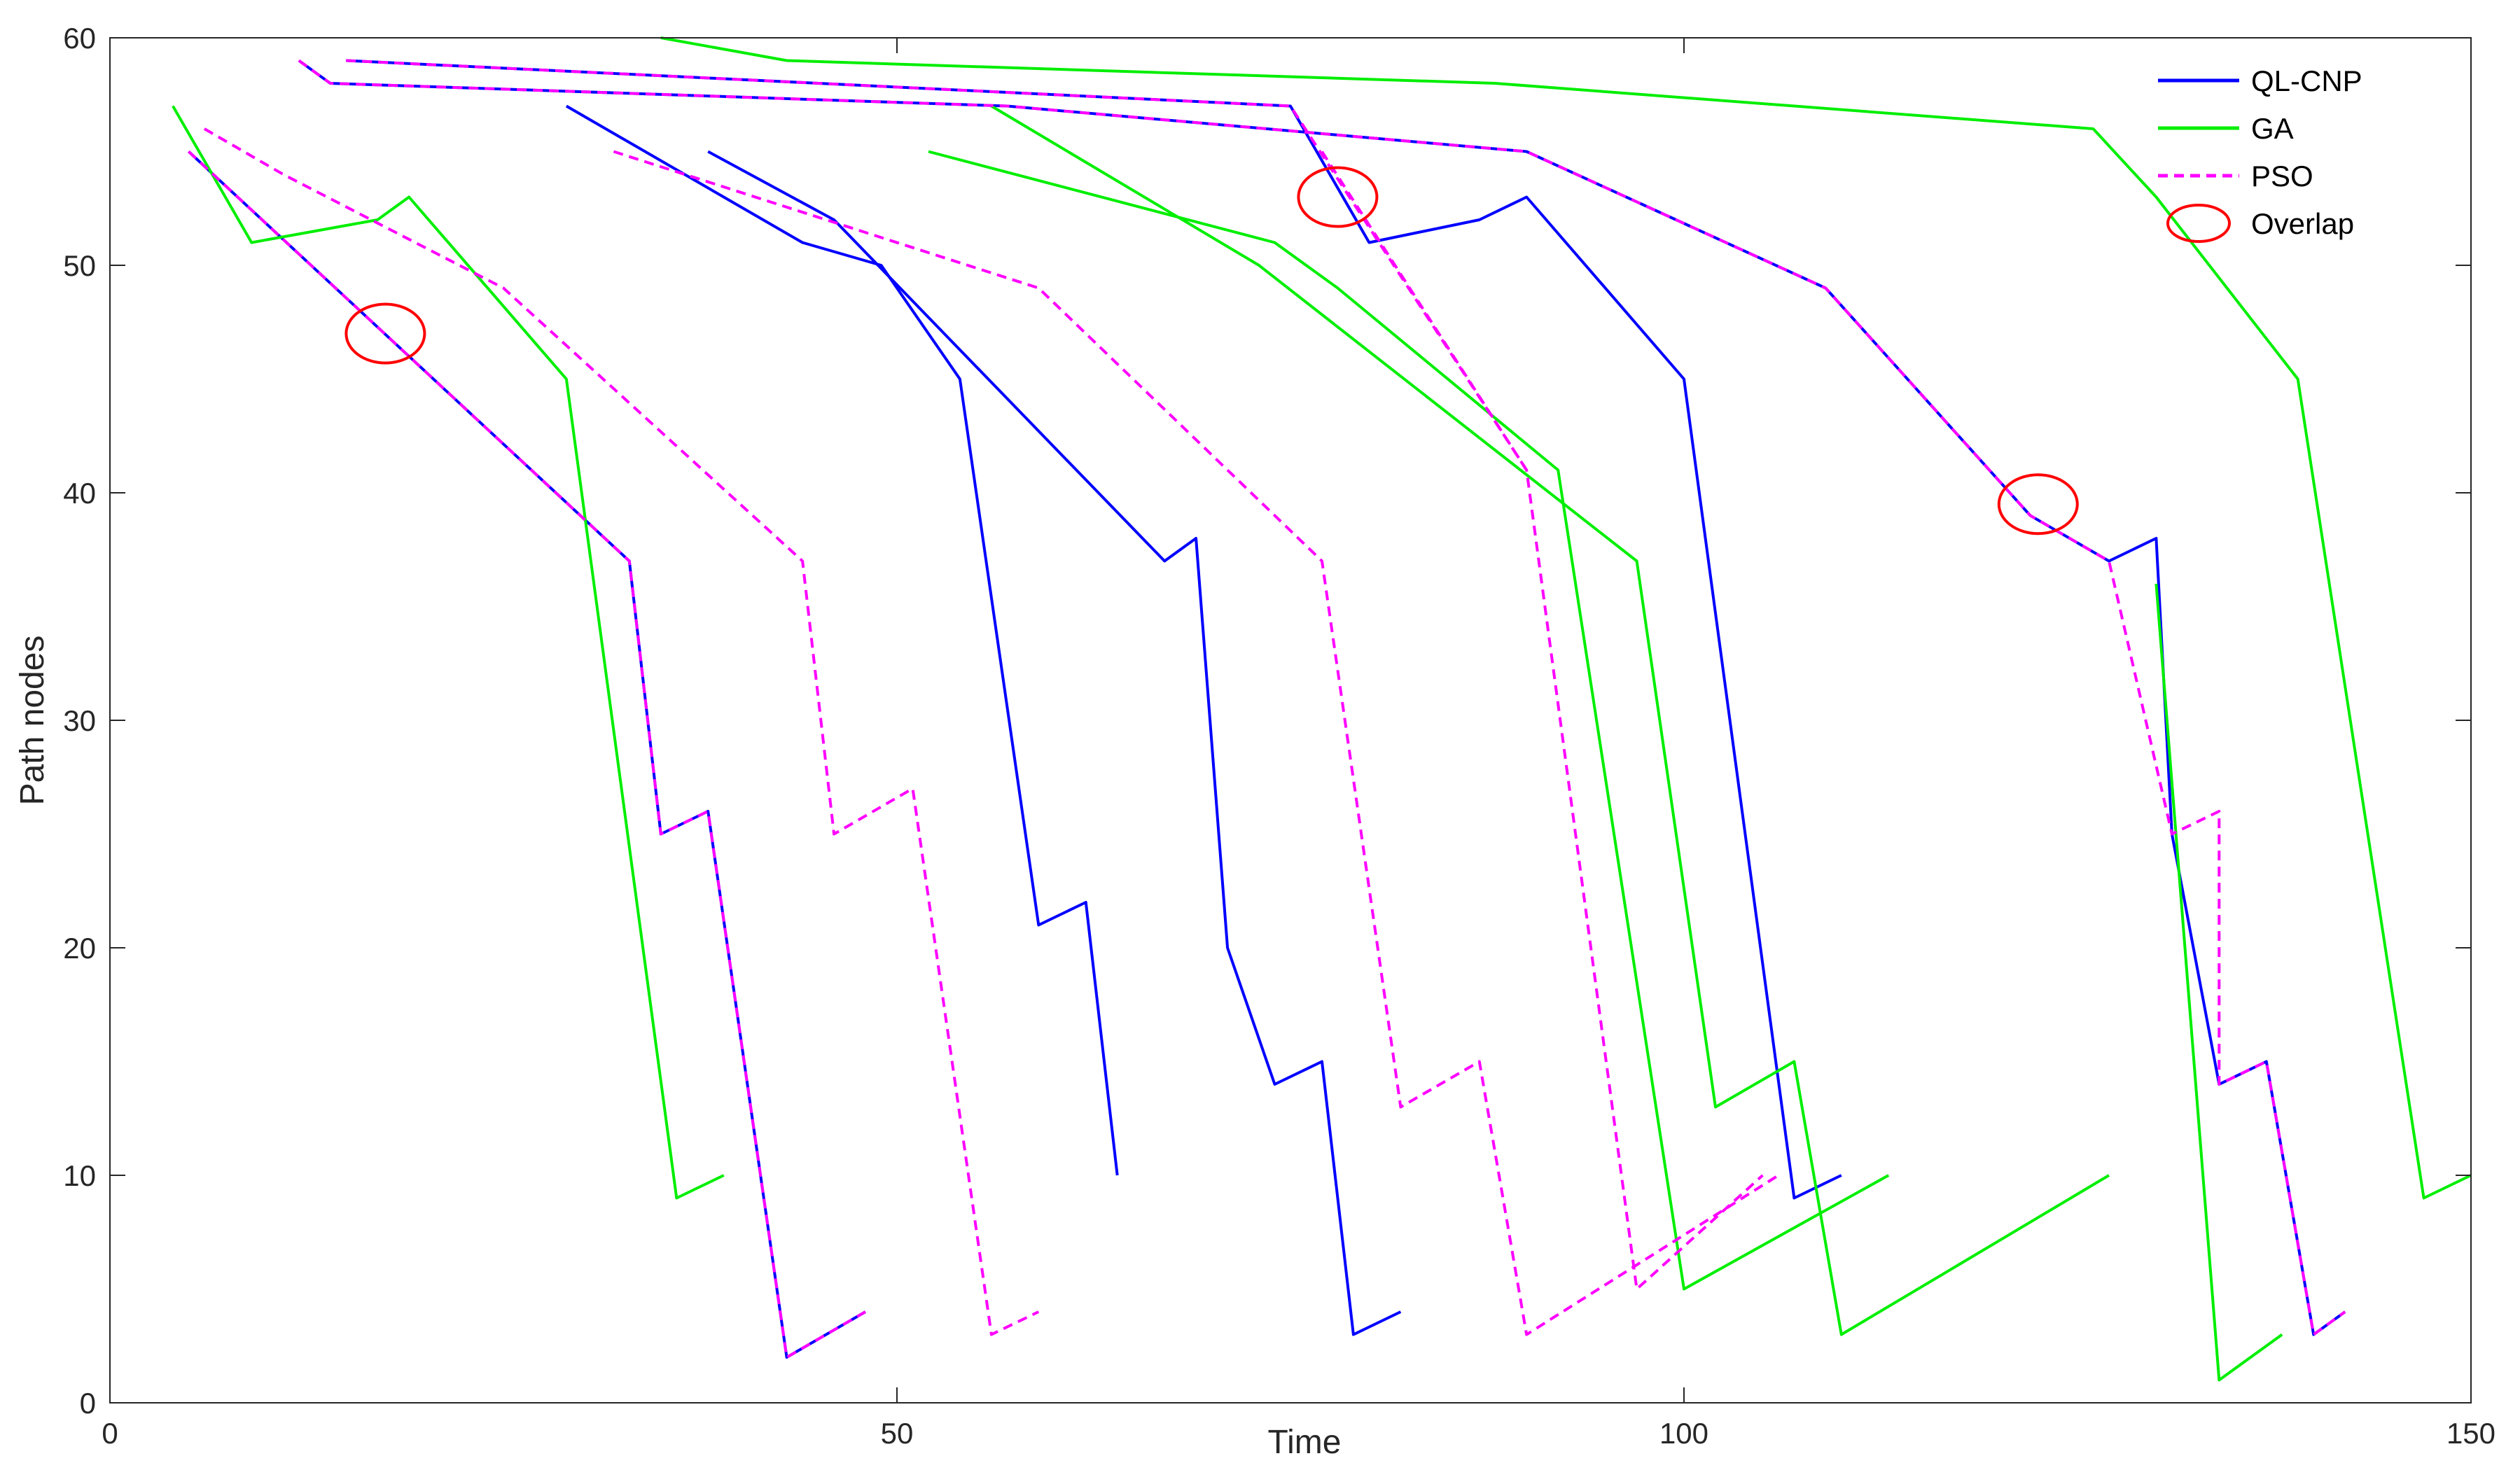 This screenshot has height=1477, width=2520. I want to click on x-axis-label: Time, so click(1305, 1442).